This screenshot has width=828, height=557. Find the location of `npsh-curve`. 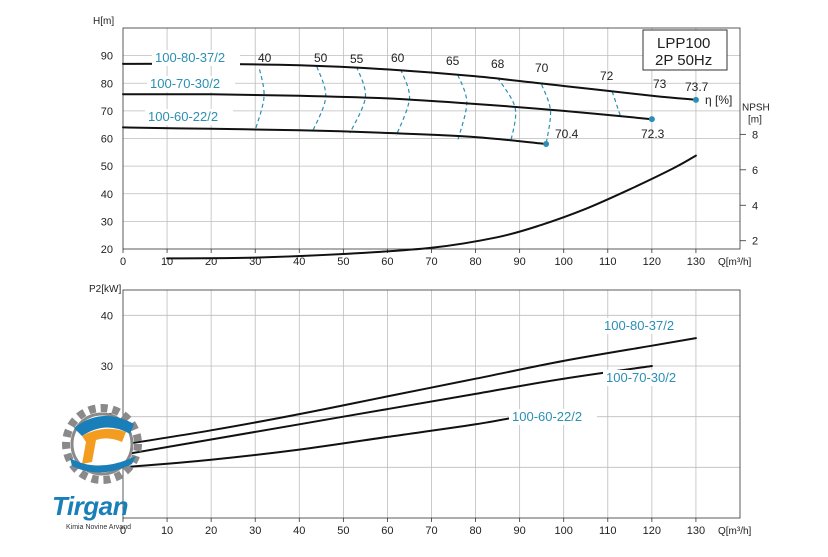

npsh-curve is located at coordinates (431, 207).